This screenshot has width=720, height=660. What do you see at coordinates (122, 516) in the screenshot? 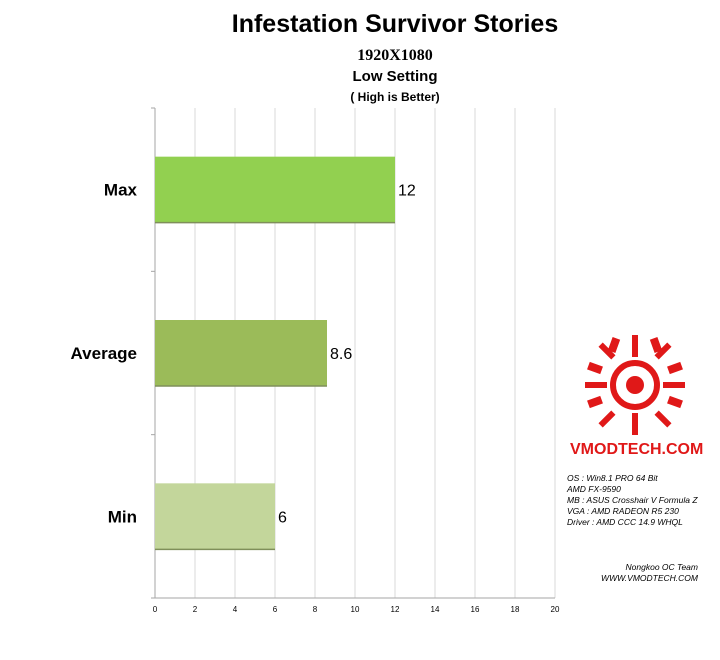
I see `category-label: Min` at bounding box center [122, 516].